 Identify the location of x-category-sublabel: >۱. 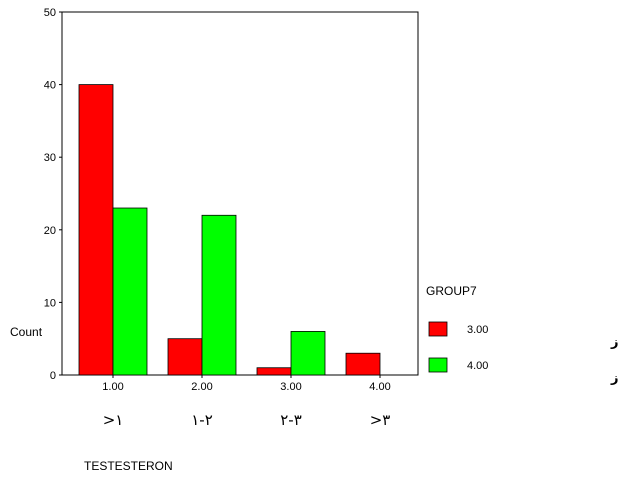
(113, 420).